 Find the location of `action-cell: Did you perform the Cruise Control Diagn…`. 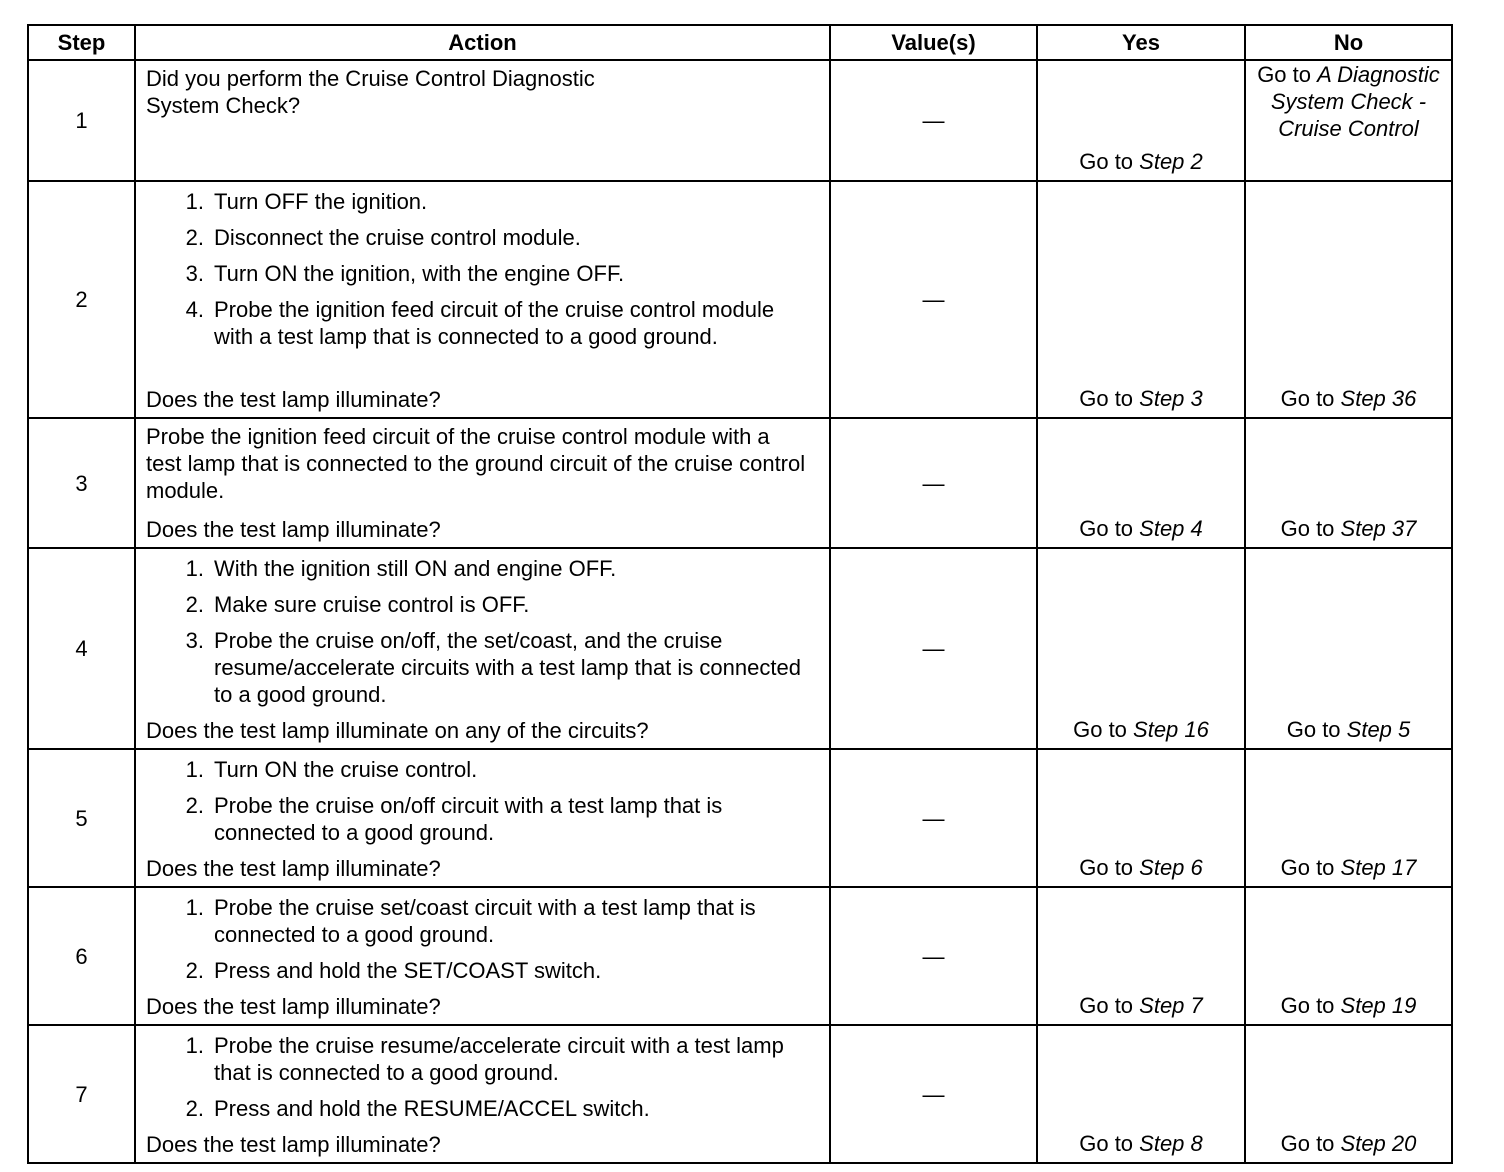

action-cell: Did you perform the Cruise Control Diagn… is located at coordinates (482, 120).